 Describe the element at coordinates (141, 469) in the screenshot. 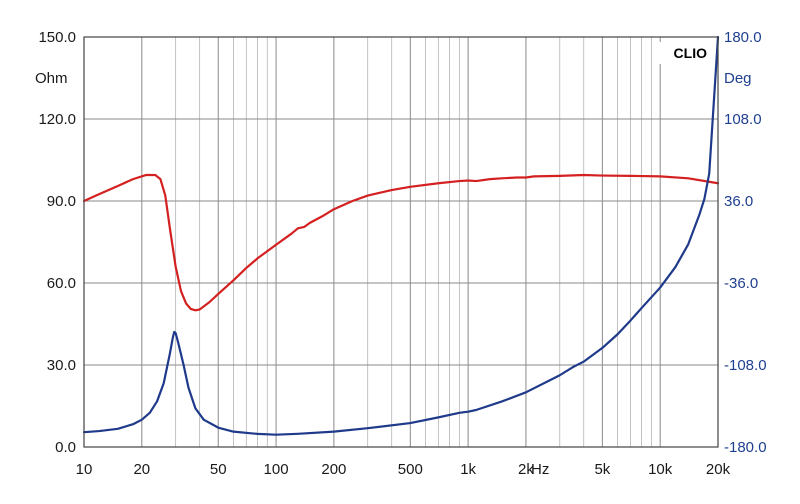

I see `x-tick-label: 20` at that location.